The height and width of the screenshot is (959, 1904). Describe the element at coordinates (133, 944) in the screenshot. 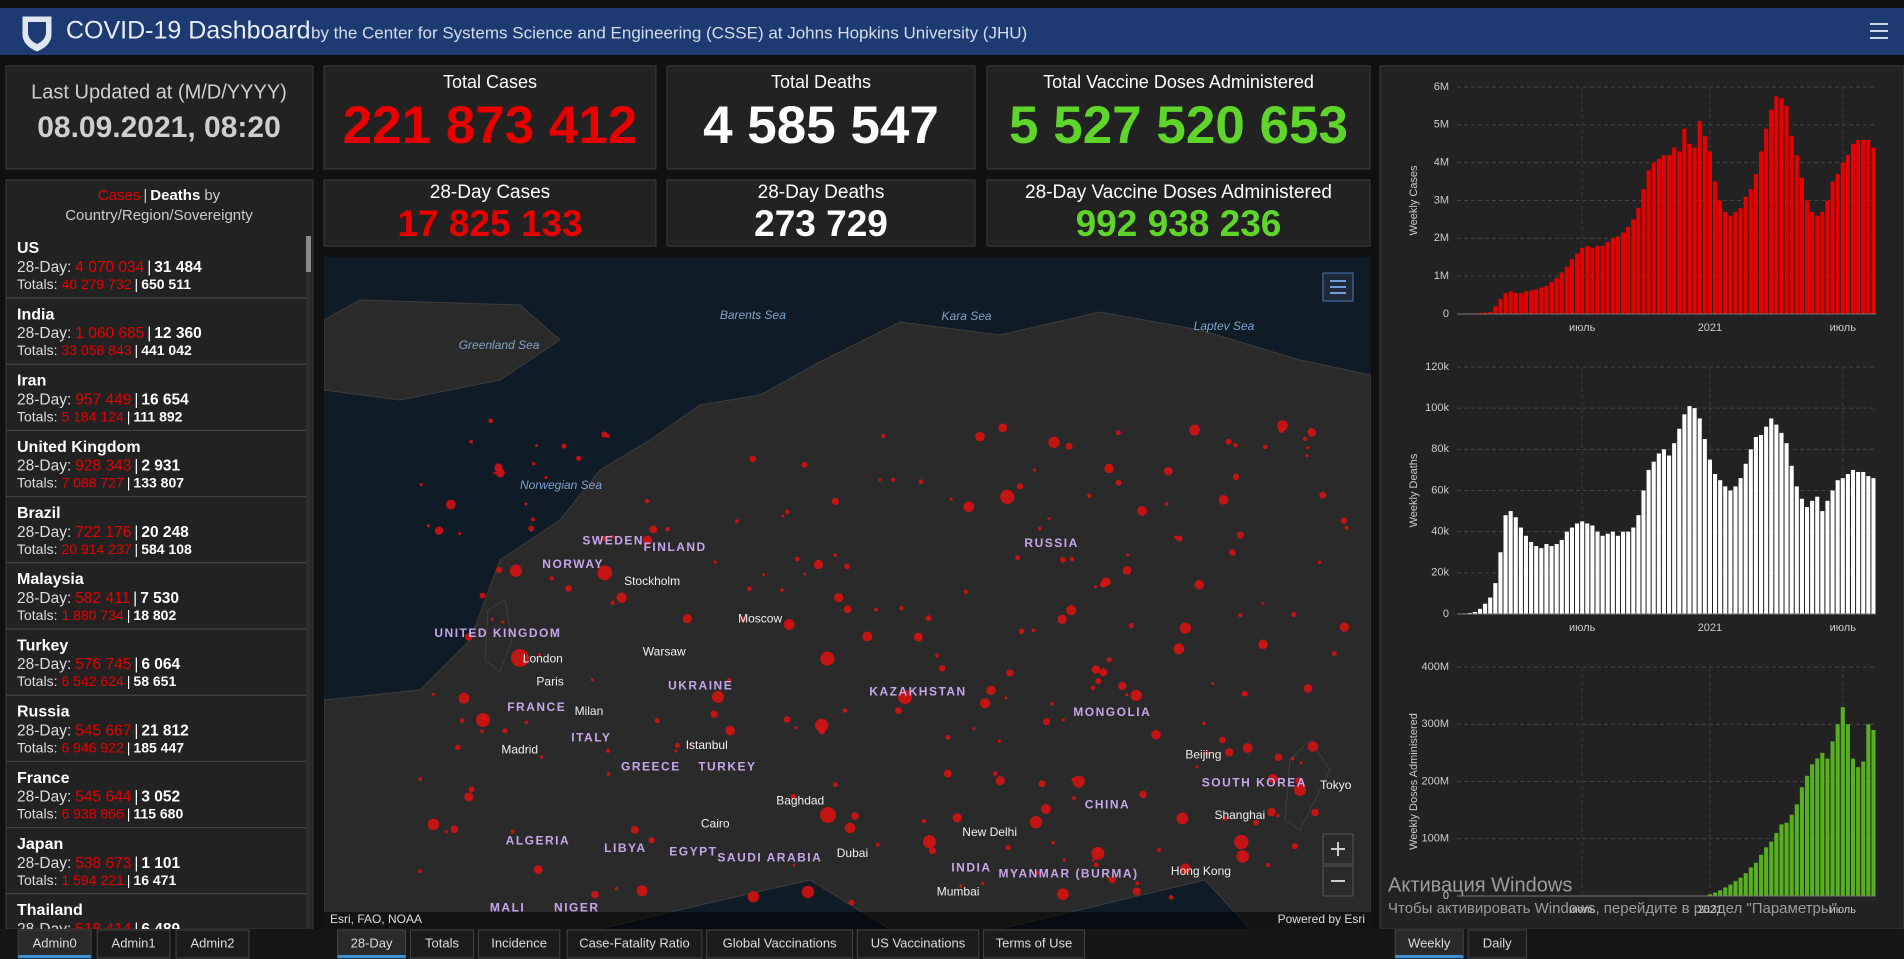

I see `tab: Admin1` at that location.